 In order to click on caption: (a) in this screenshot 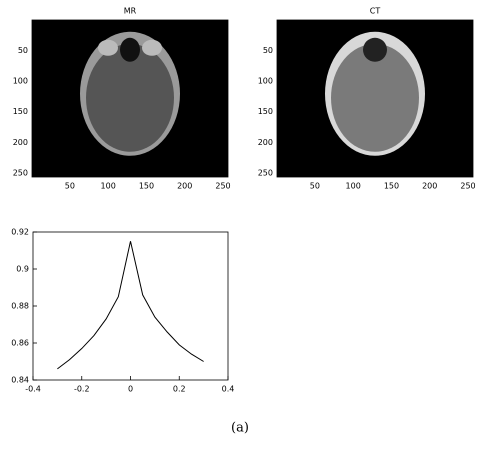, I will do `click(240, 428)`.